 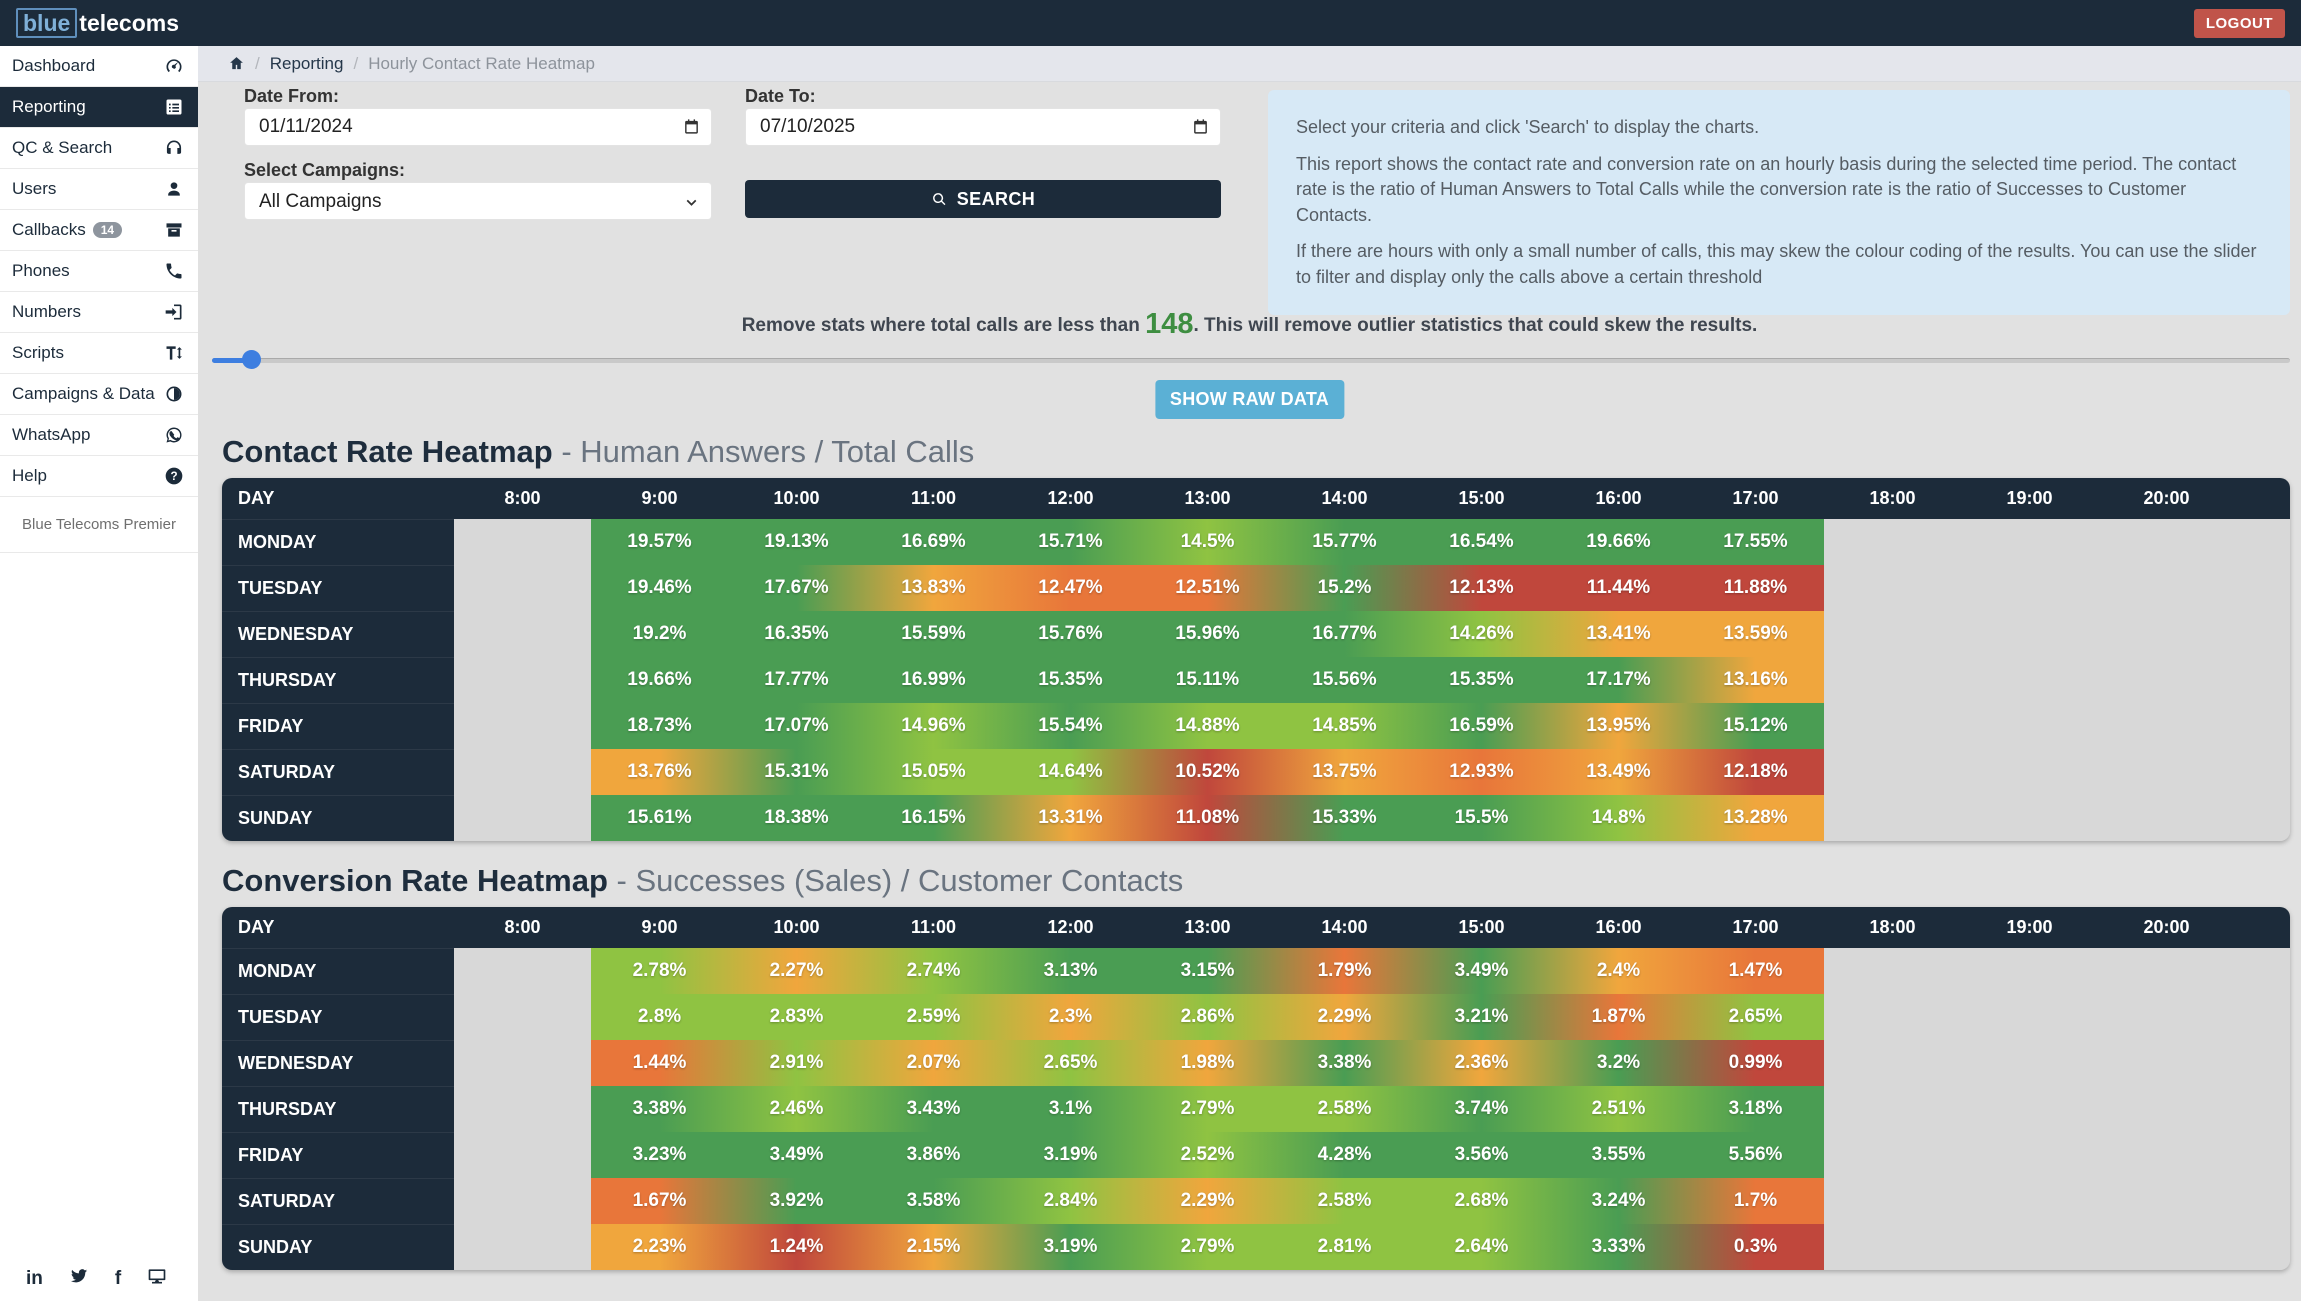 What do you see at coordinates (1755, 1246) in the screenshot?
I see `heatmap-cell: 0.3%` at bounding box center [1755, 1246].